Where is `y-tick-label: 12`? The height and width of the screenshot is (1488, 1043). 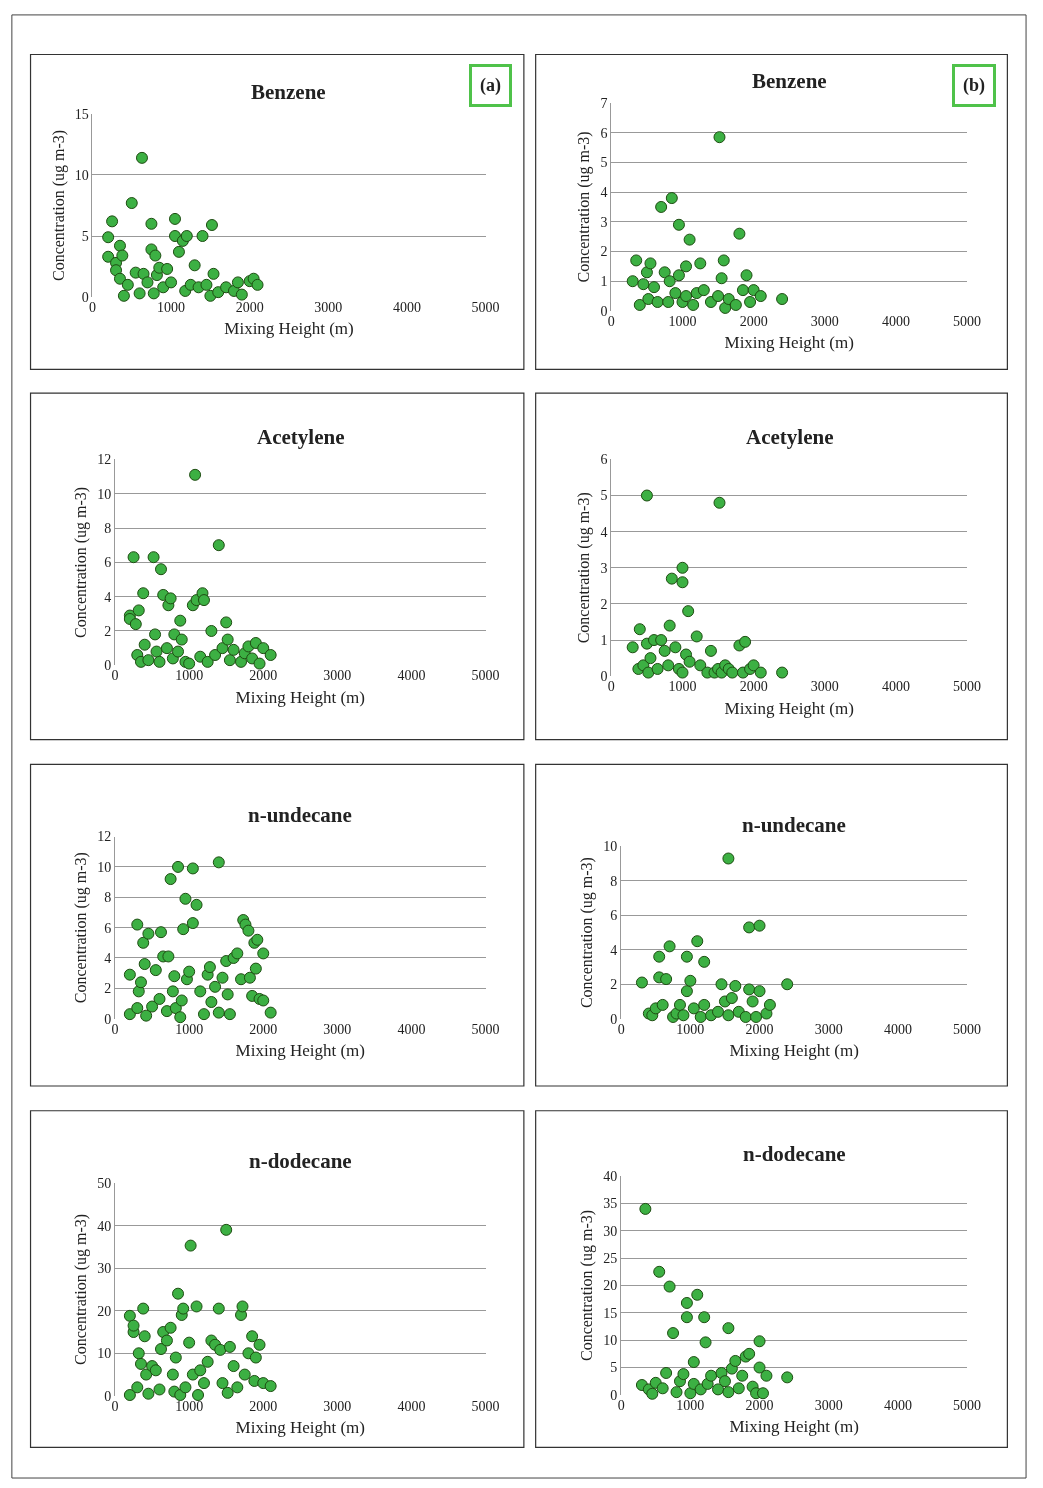 y-tick-label: 12 is located at coordinates (104, 837).